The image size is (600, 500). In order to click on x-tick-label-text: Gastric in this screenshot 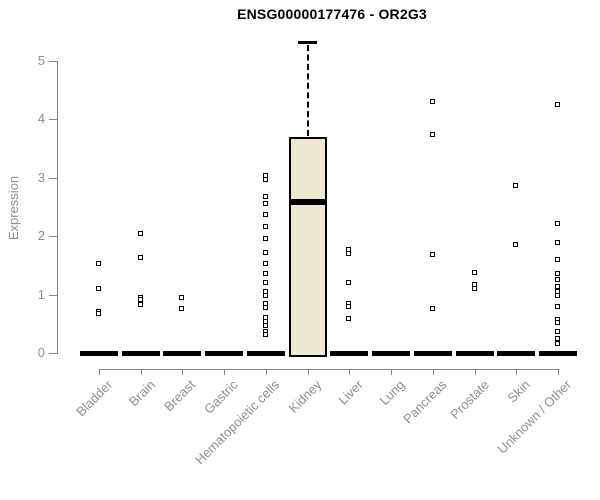, I will do `click(220, 397)`.